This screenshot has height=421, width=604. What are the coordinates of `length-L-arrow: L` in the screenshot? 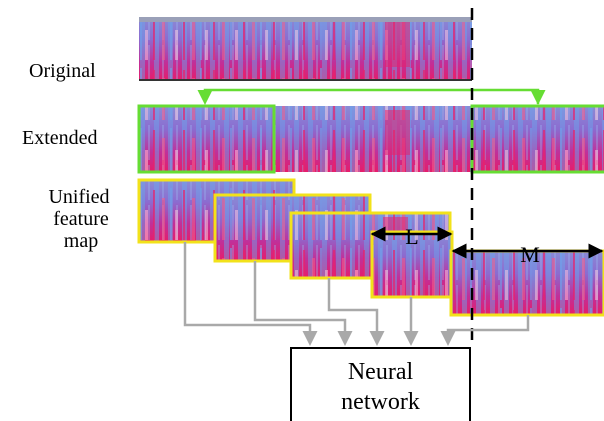 It's located at (411, 236).